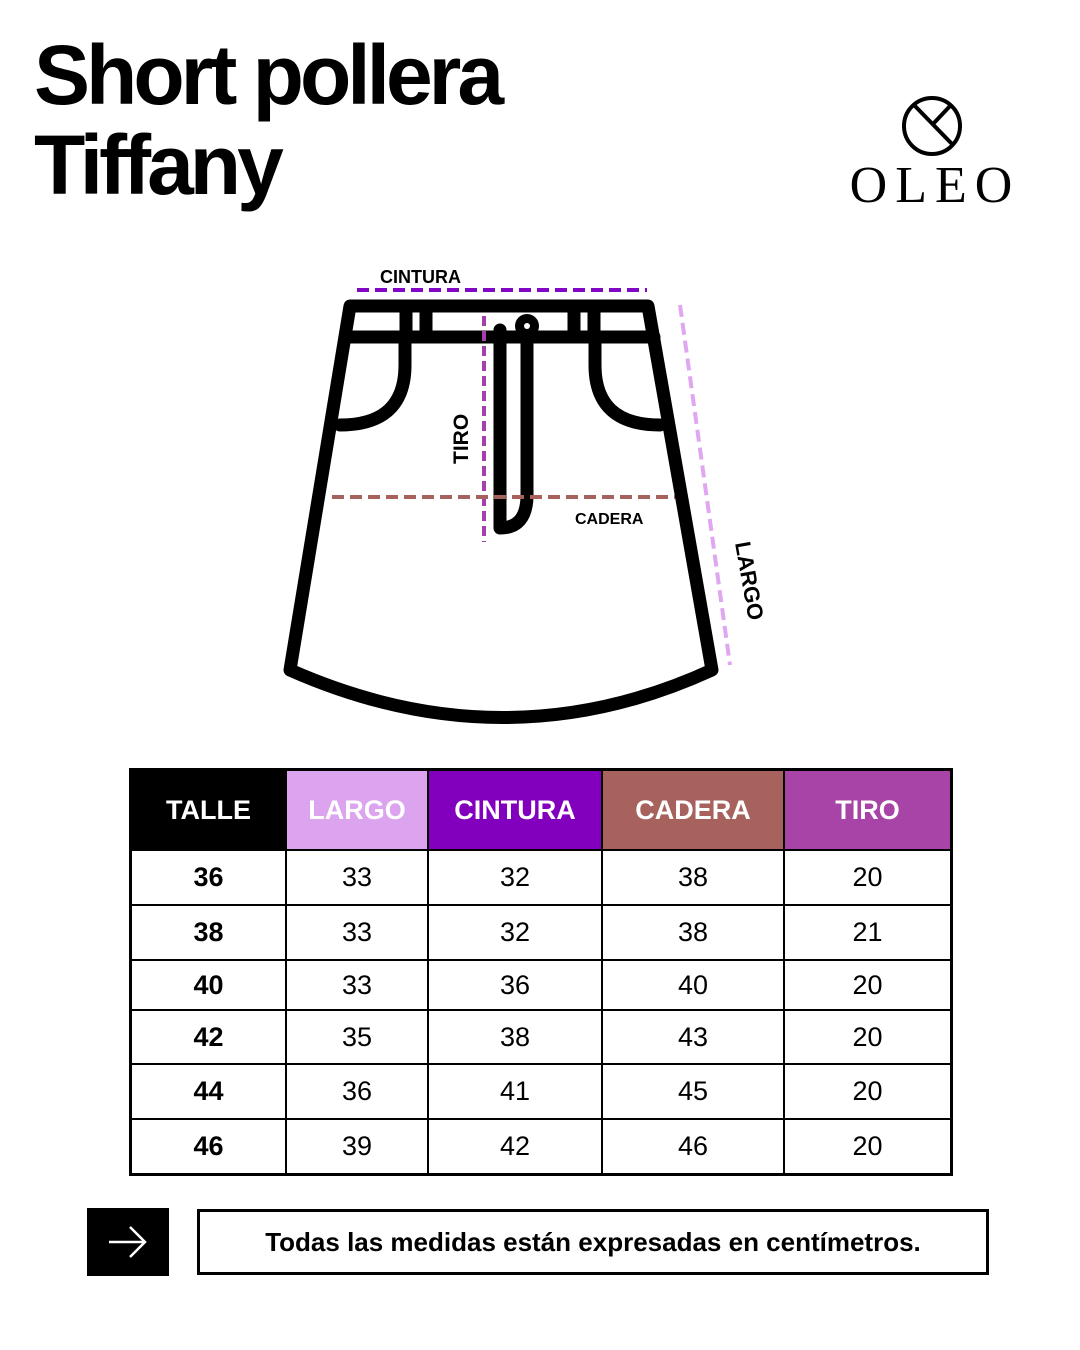 This screenshot has height=1350, width=1080. What do you see at coordinates (515, 1091) in the screenshot?
I see `measure-cell: 41` at bounding box center [515, 1091].